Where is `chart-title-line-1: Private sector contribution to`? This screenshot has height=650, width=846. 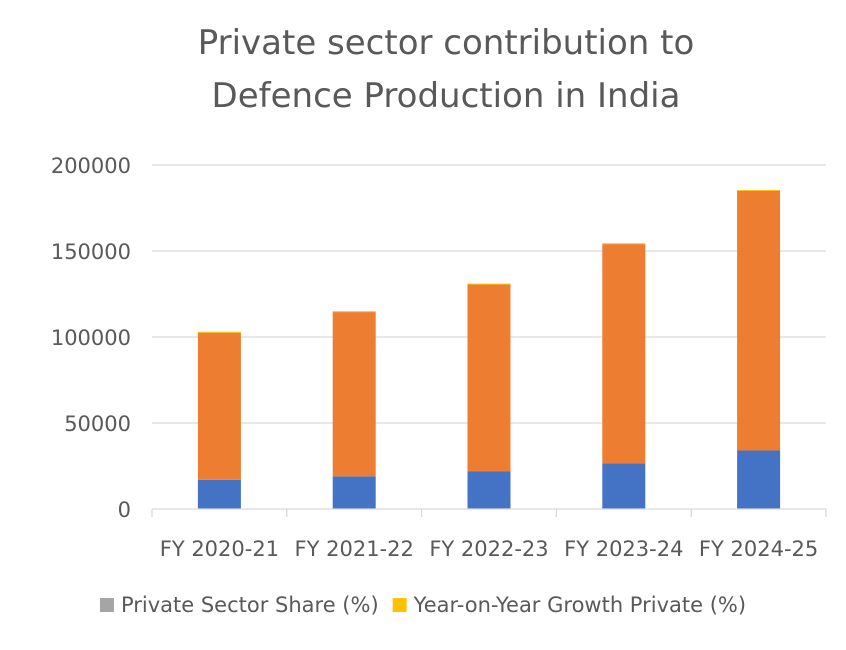
chart-title-line-1: Private sector contribution to is located at coordinates (446, 43).